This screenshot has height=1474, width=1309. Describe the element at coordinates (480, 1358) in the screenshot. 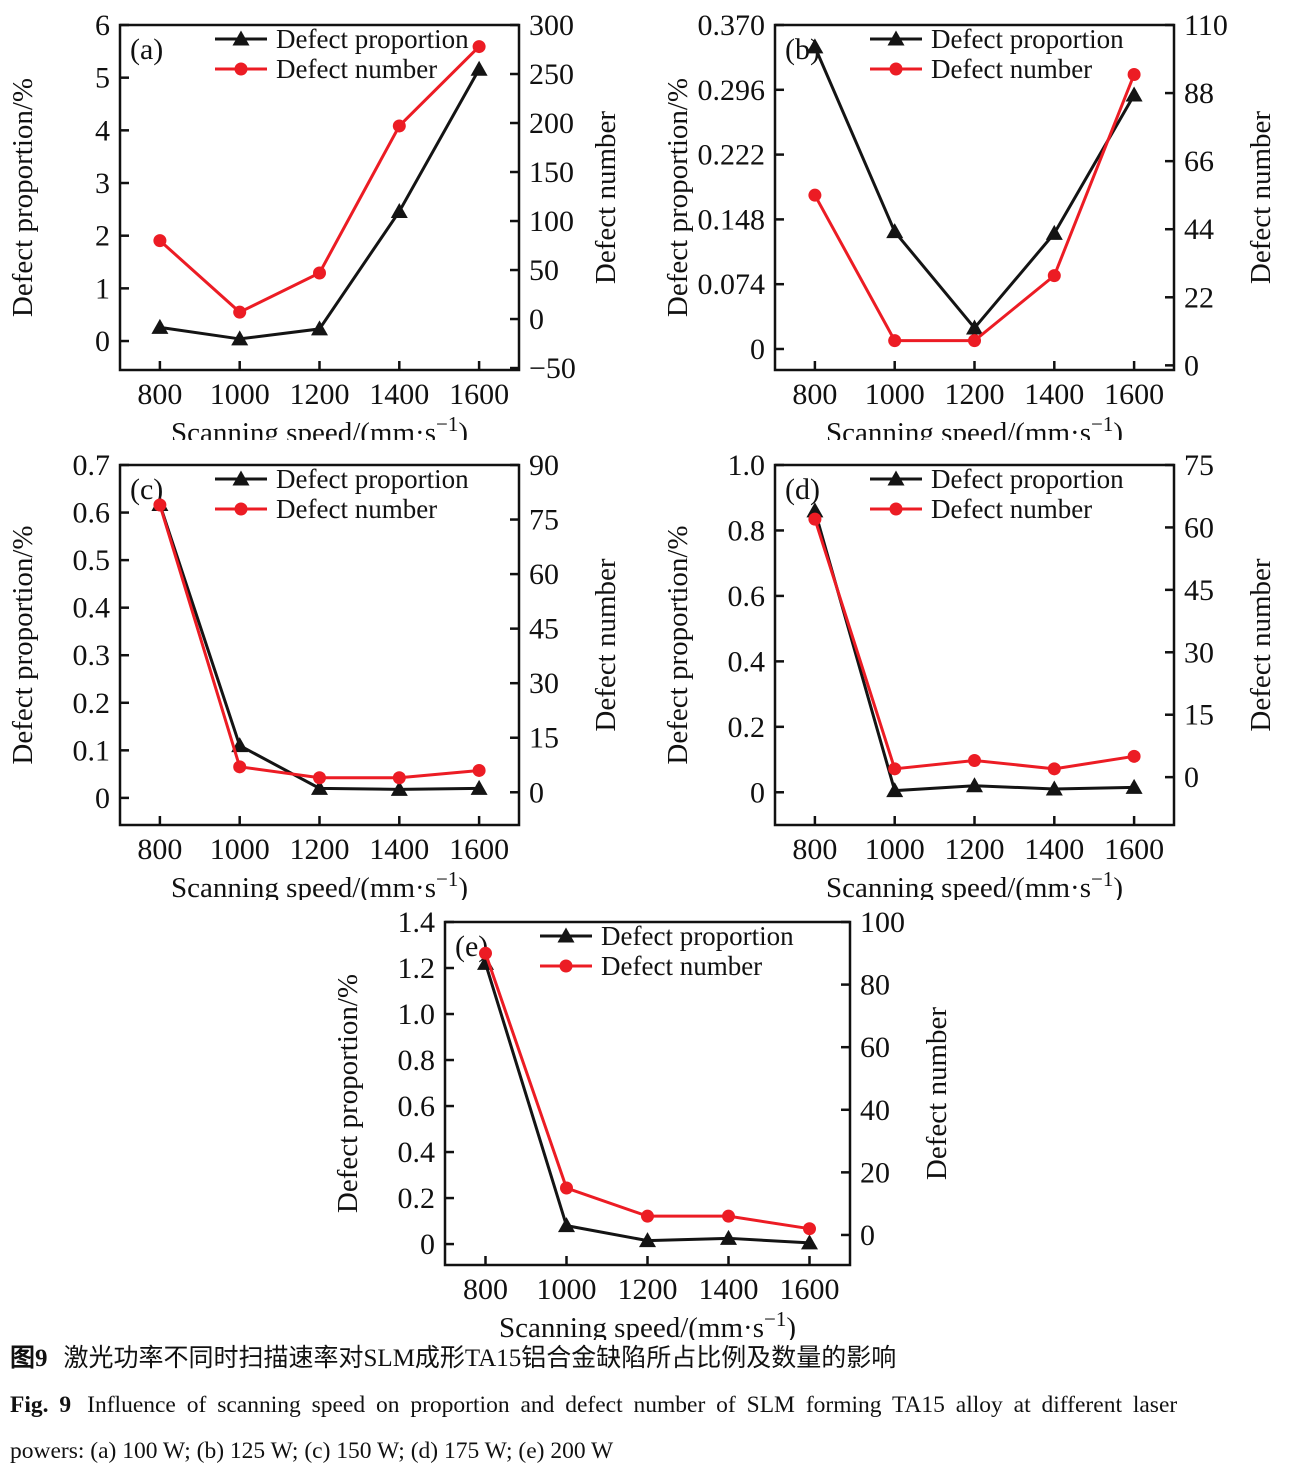

I see `caption-zh-text: 激光功率不同时扫描速率对SLM成形TA15铝合金缺陷所占比例及数量的影响` at that location.